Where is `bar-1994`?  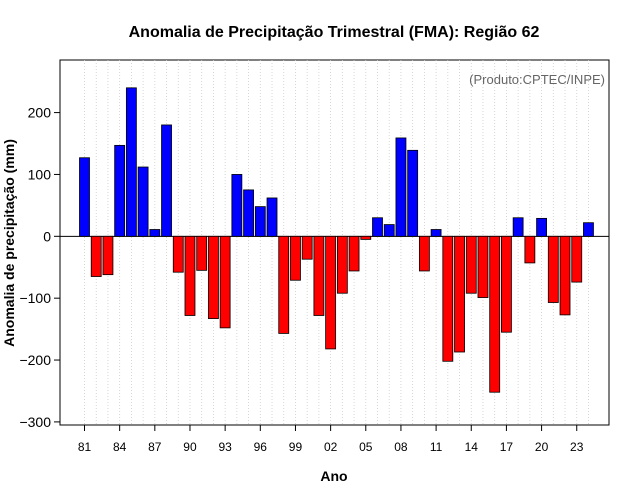
bar-1994 is located at coordinates (237, 205).